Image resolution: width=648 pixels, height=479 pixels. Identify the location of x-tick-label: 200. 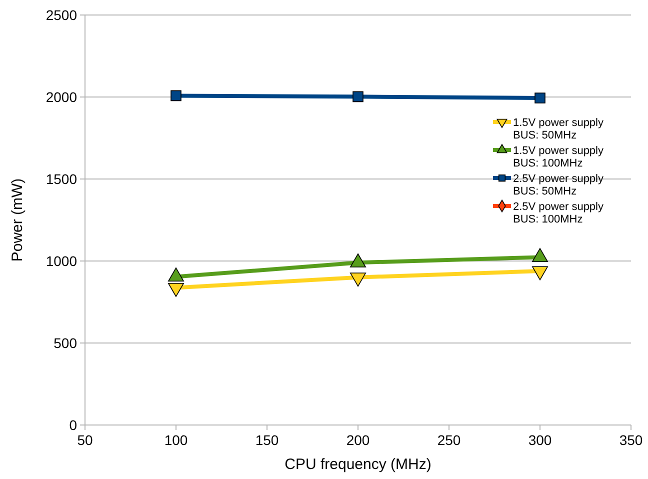
(358, 440).